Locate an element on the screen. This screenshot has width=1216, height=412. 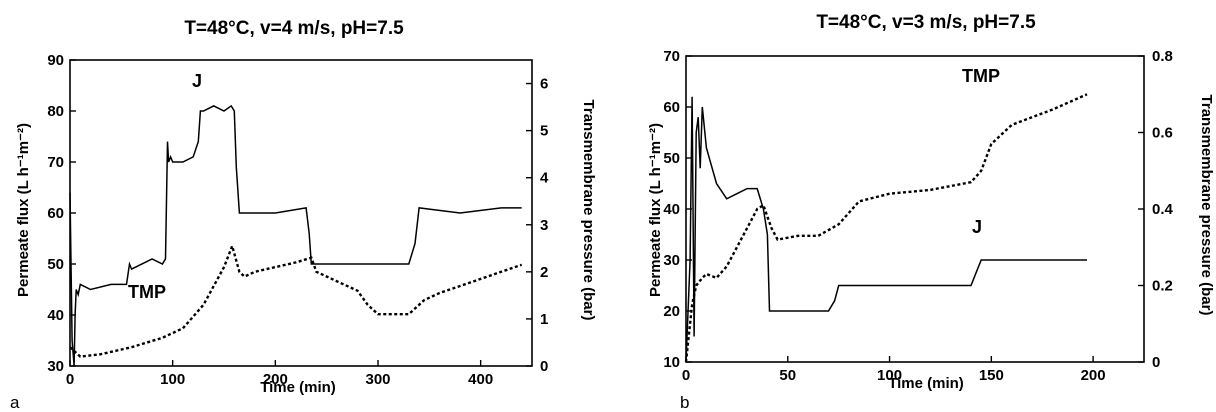
series-label-j-a: J is located at coordinates (197, 81).